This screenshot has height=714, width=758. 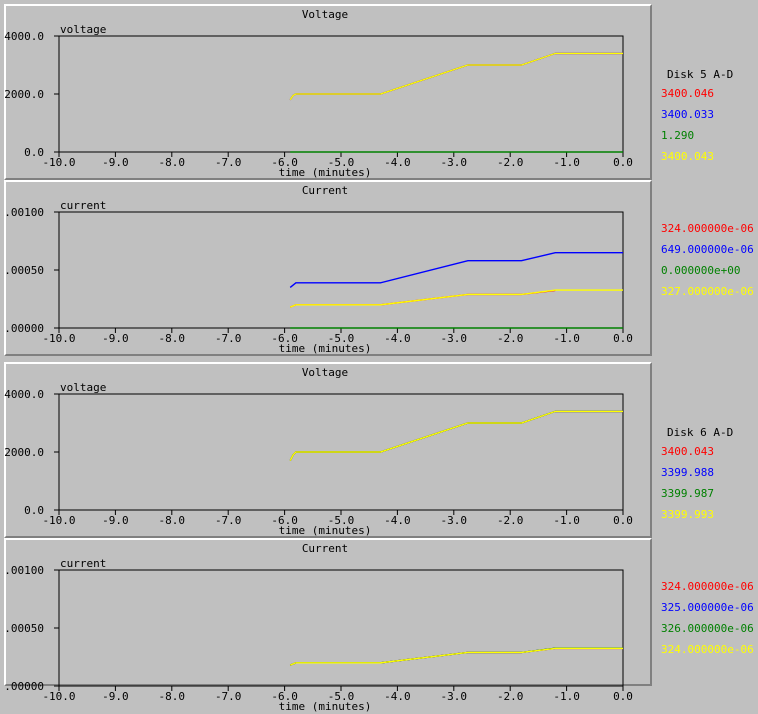 What do you see at coordinates (707, 291) in the screenshot?
I see `legend-disk5-current-d: 327.000000e-06` at bounding box center [707, 291].